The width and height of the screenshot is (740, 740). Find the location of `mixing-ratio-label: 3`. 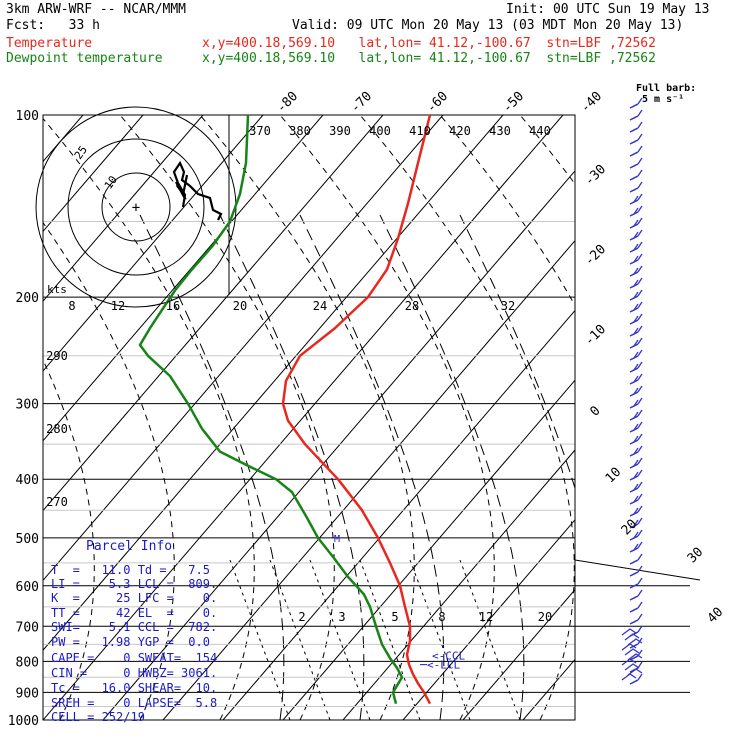

mixing-ratio-label: 3 is located at coordinates (341, 617).